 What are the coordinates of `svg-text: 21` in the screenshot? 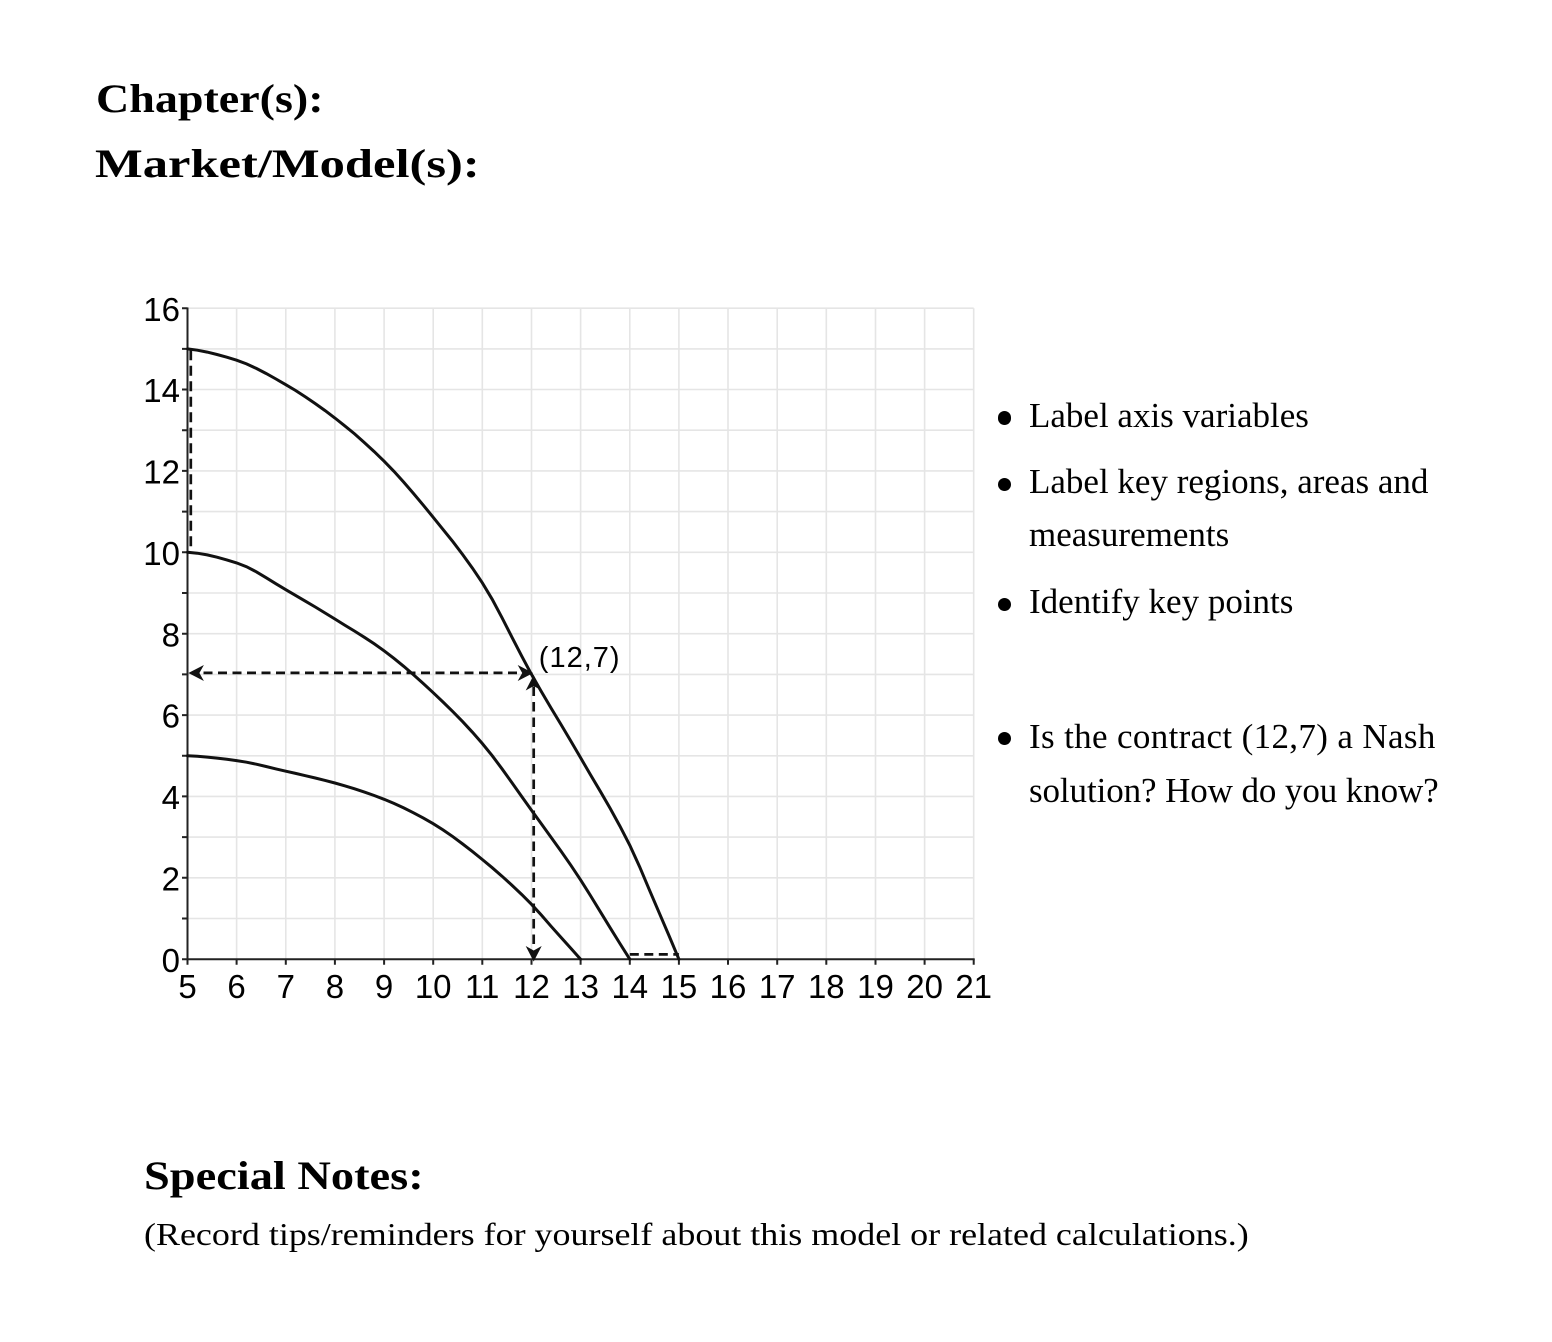 It's located at (973, 986).